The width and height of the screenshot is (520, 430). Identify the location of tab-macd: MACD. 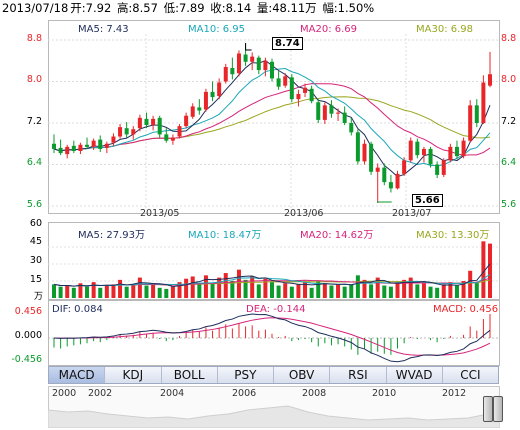
(77, 375).